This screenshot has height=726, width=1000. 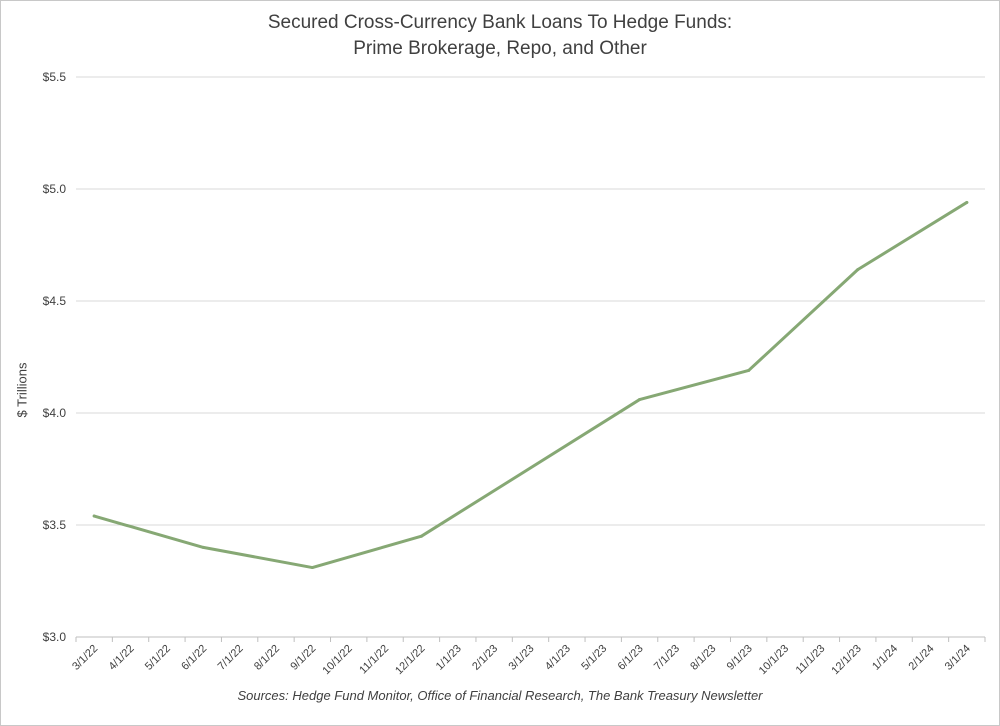 I want to click on x-tick-label: 5/1/22, so click(x=158, y=658).